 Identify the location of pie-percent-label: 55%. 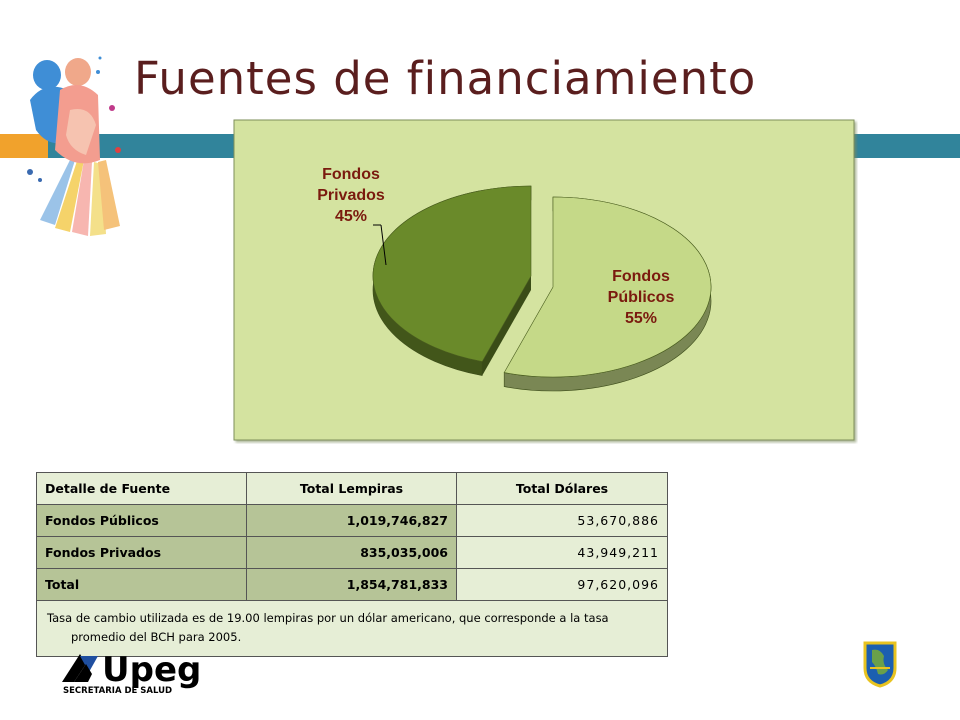
(641, 318).